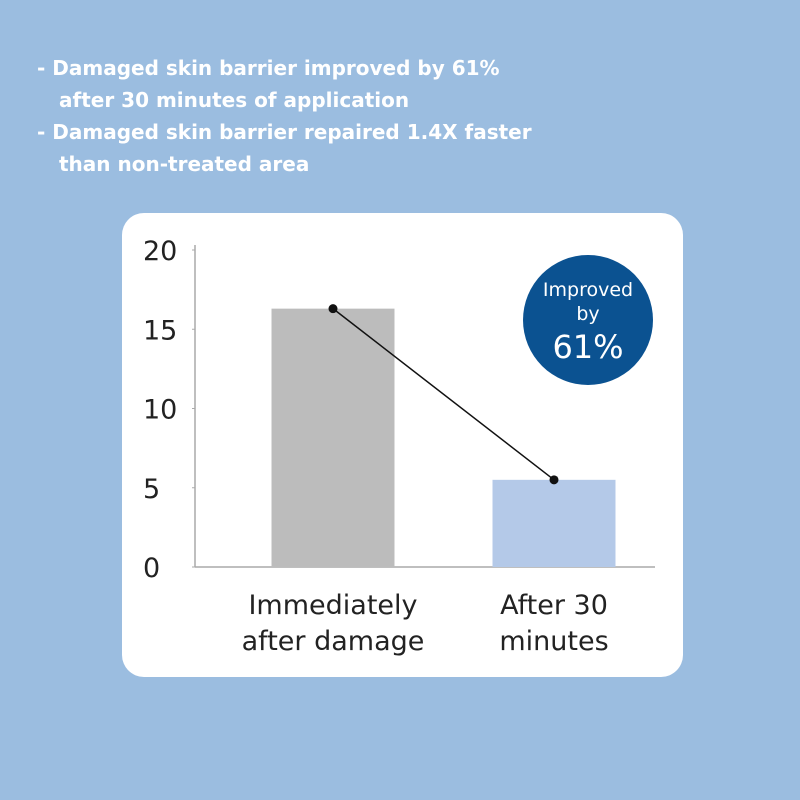 This screenshot has height=800, width=800. Describe the element at coordinates (160, 410) in the screenshot. I see `y-tick-label: 10` at that location.